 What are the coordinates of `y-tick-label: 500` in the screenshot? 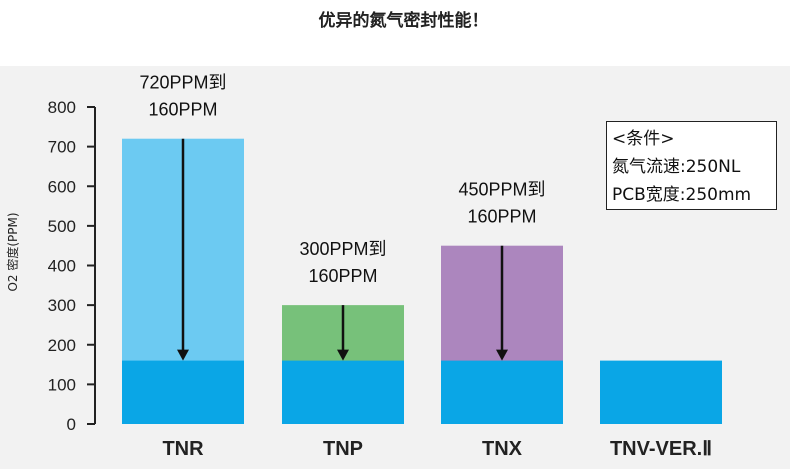 It's located at (62, 226).